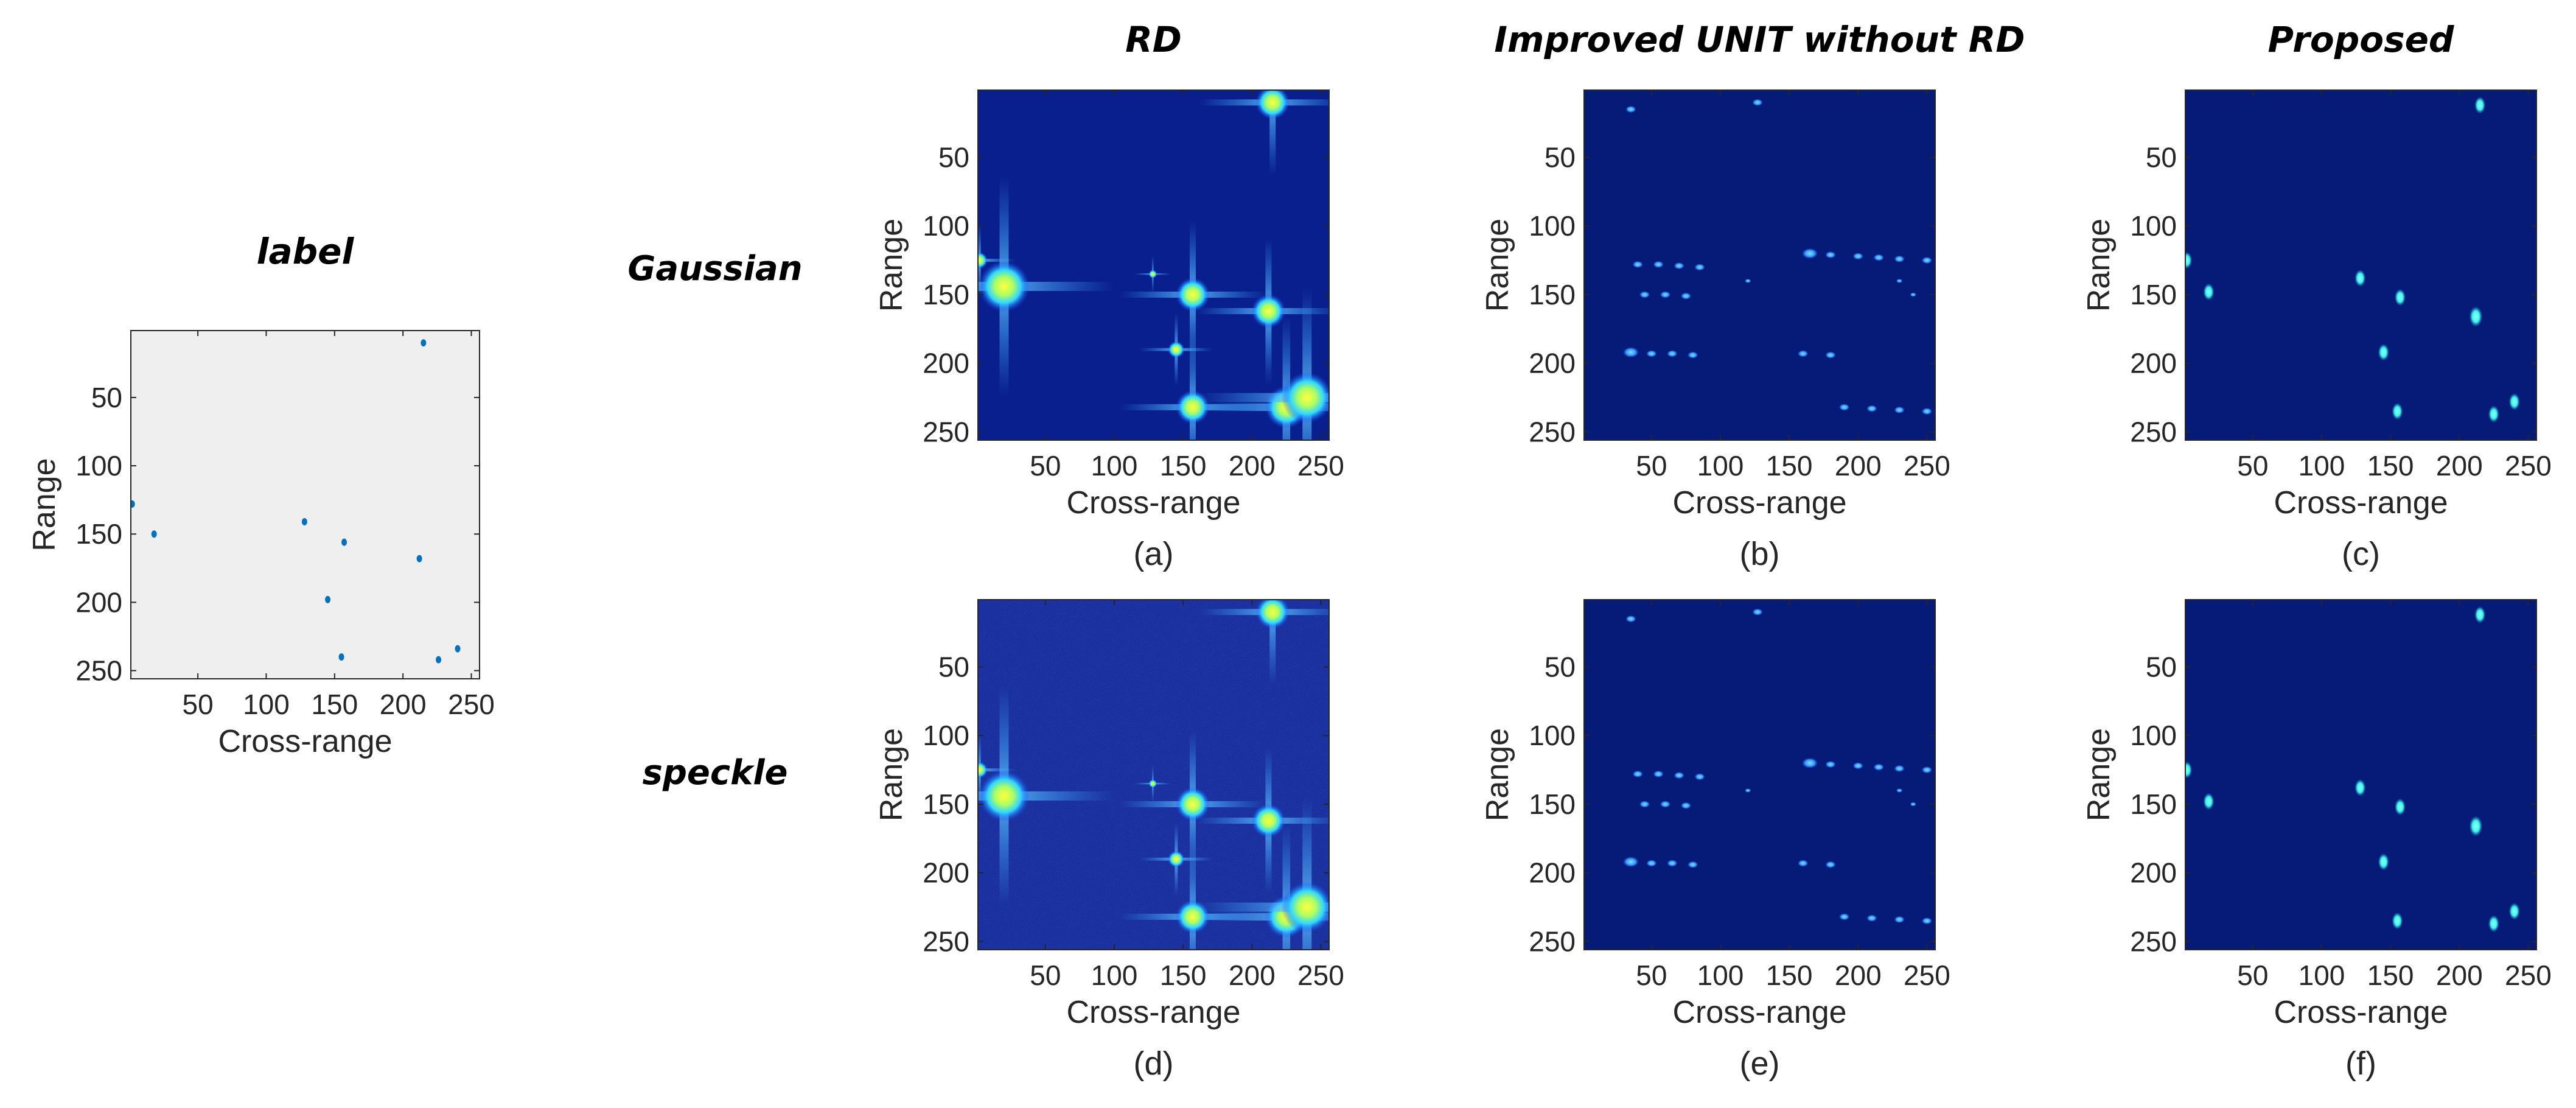 This screenshot has height=1108, width=2576. Describe the element at coordinates (714, 269) in the screenshot. I see `row-label-gaussian: Gaussian` at that location.